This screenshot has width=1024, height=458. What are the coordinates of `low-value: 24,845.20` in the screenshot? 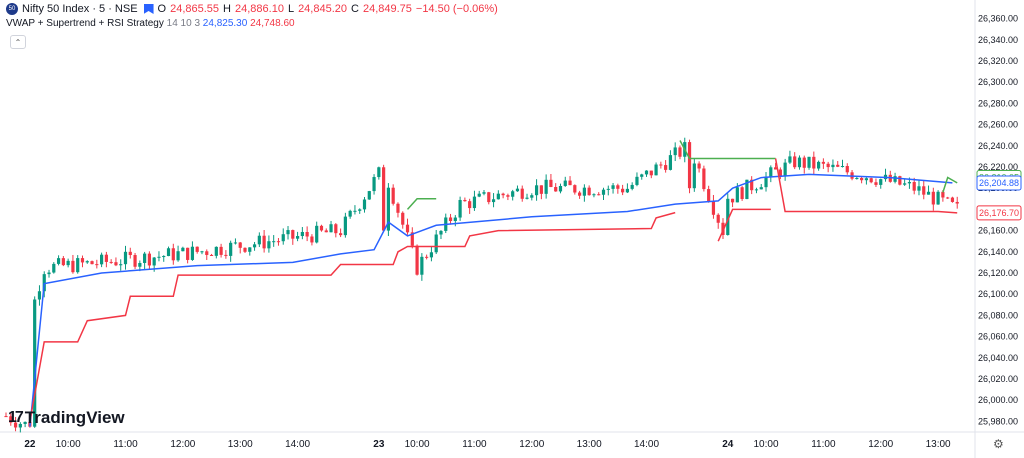 It's located at (322, 9).